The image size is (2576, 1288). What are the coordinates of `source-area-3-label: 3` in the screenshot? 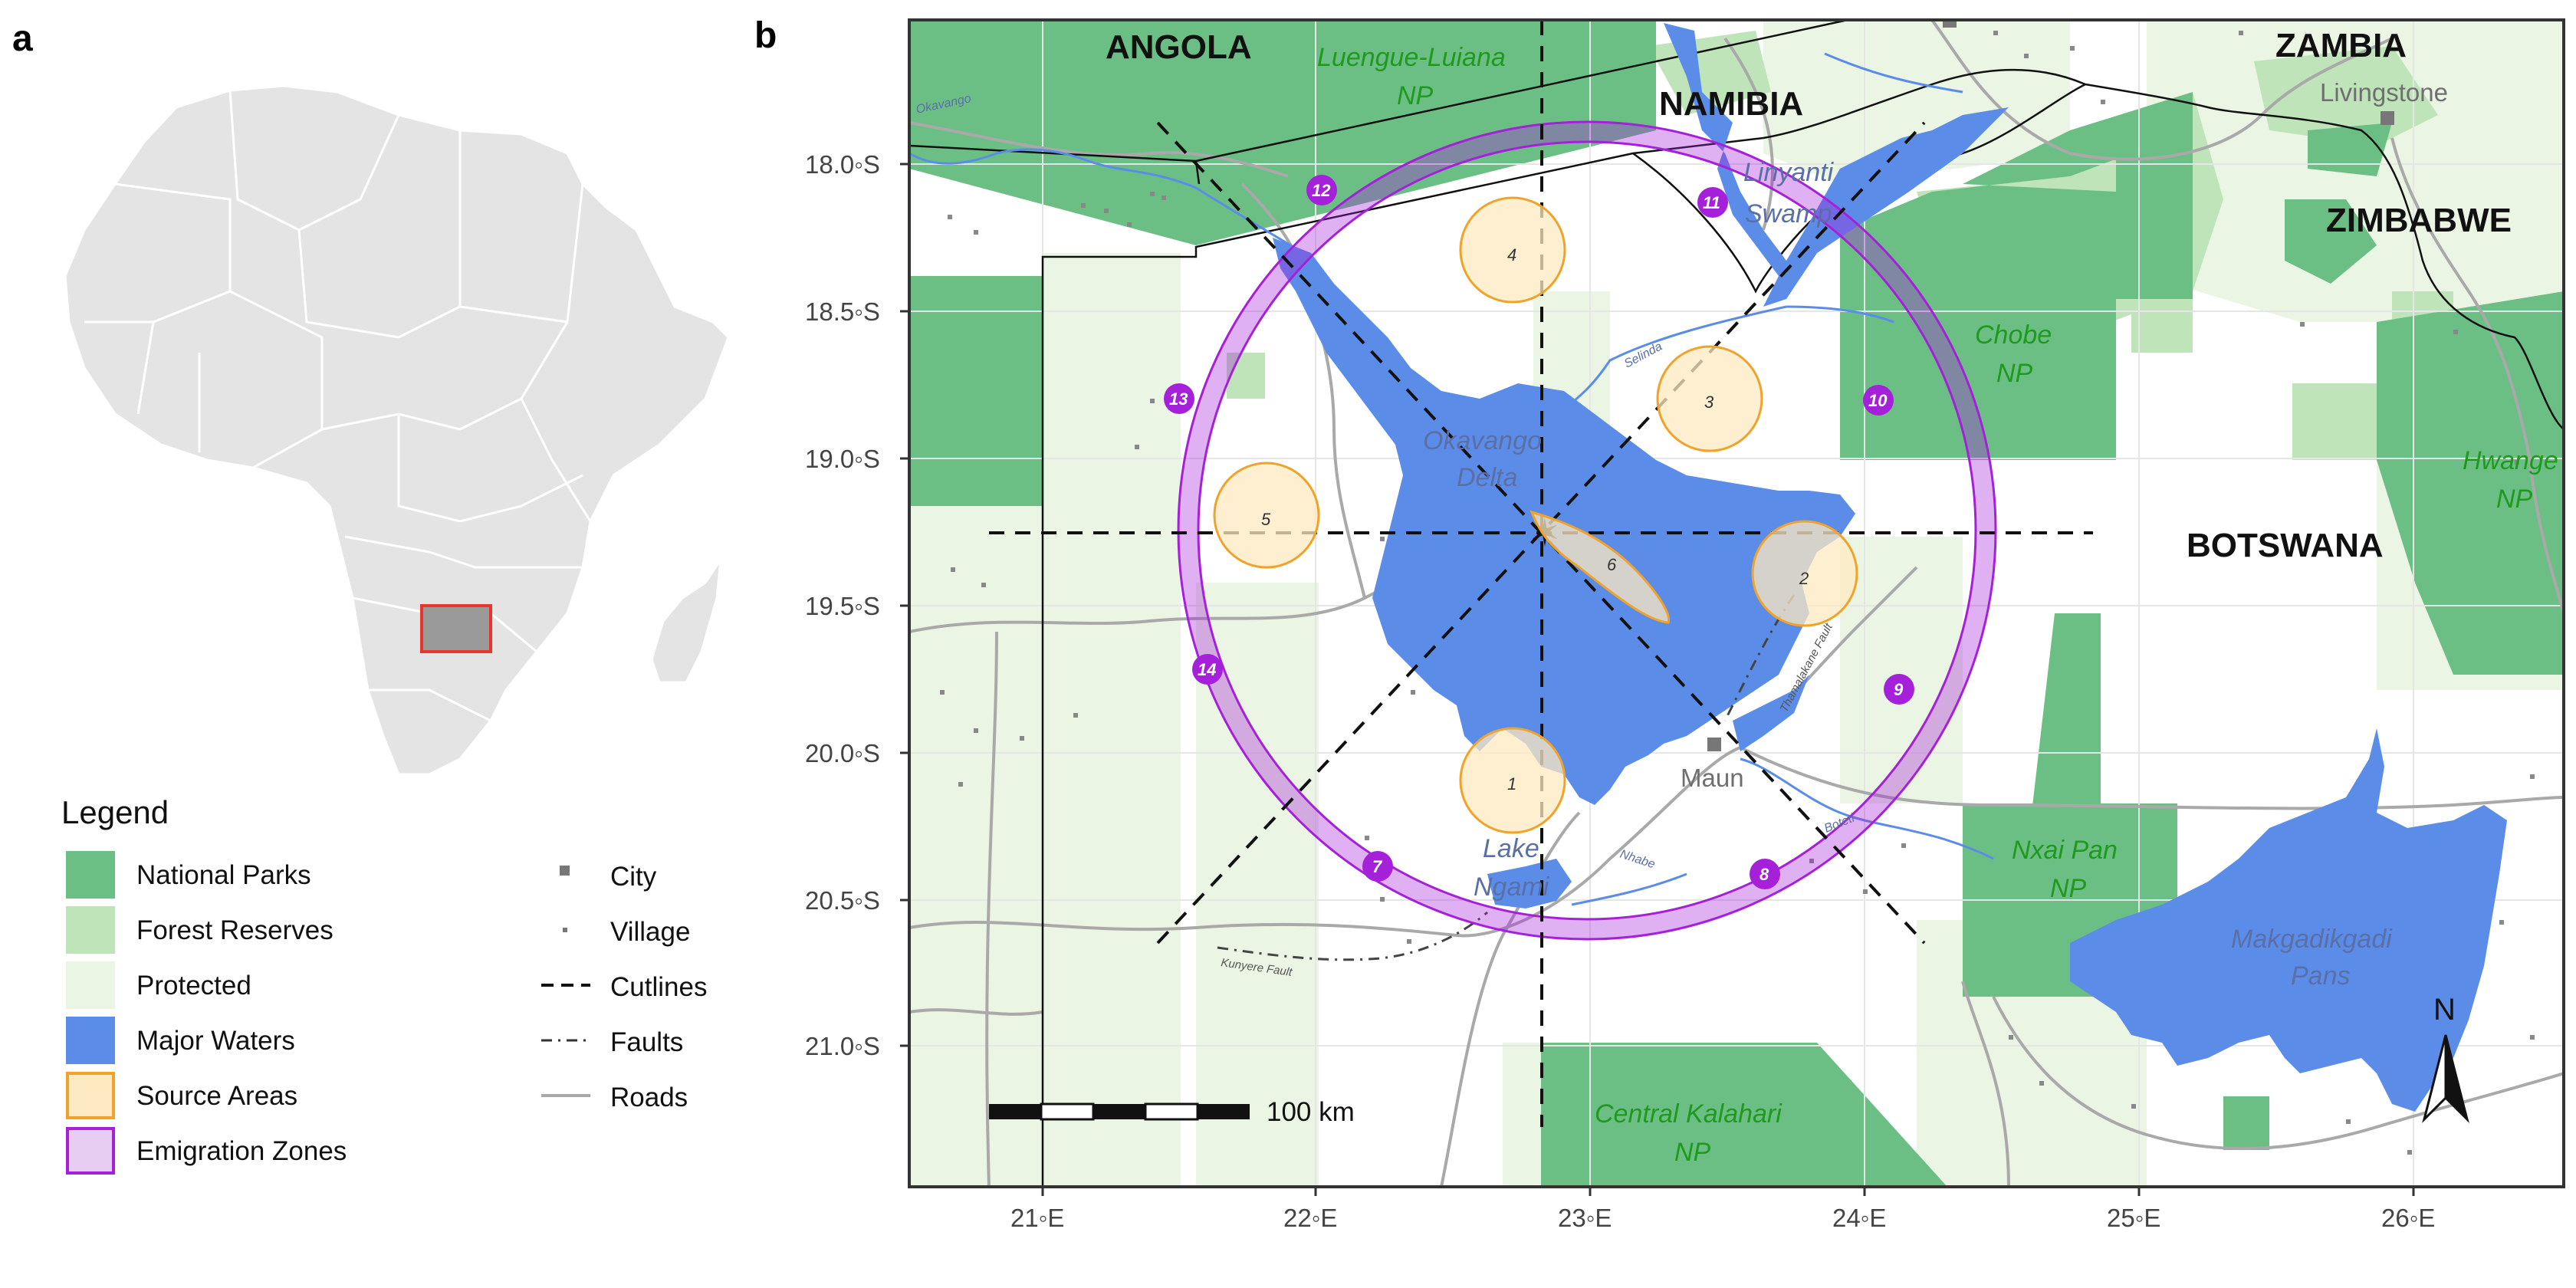 It's located at (1709, 402).